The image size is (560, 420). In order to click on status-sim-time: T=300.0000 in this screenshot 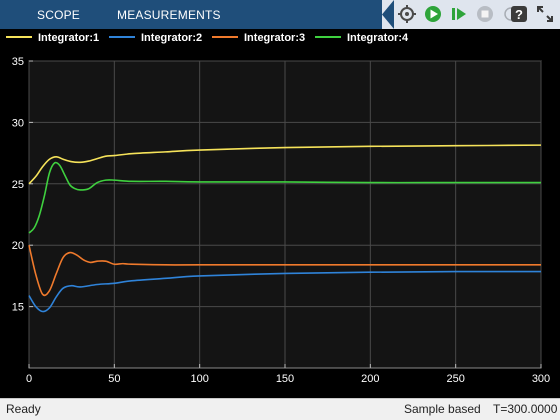, I will do `click(525, 409)`.